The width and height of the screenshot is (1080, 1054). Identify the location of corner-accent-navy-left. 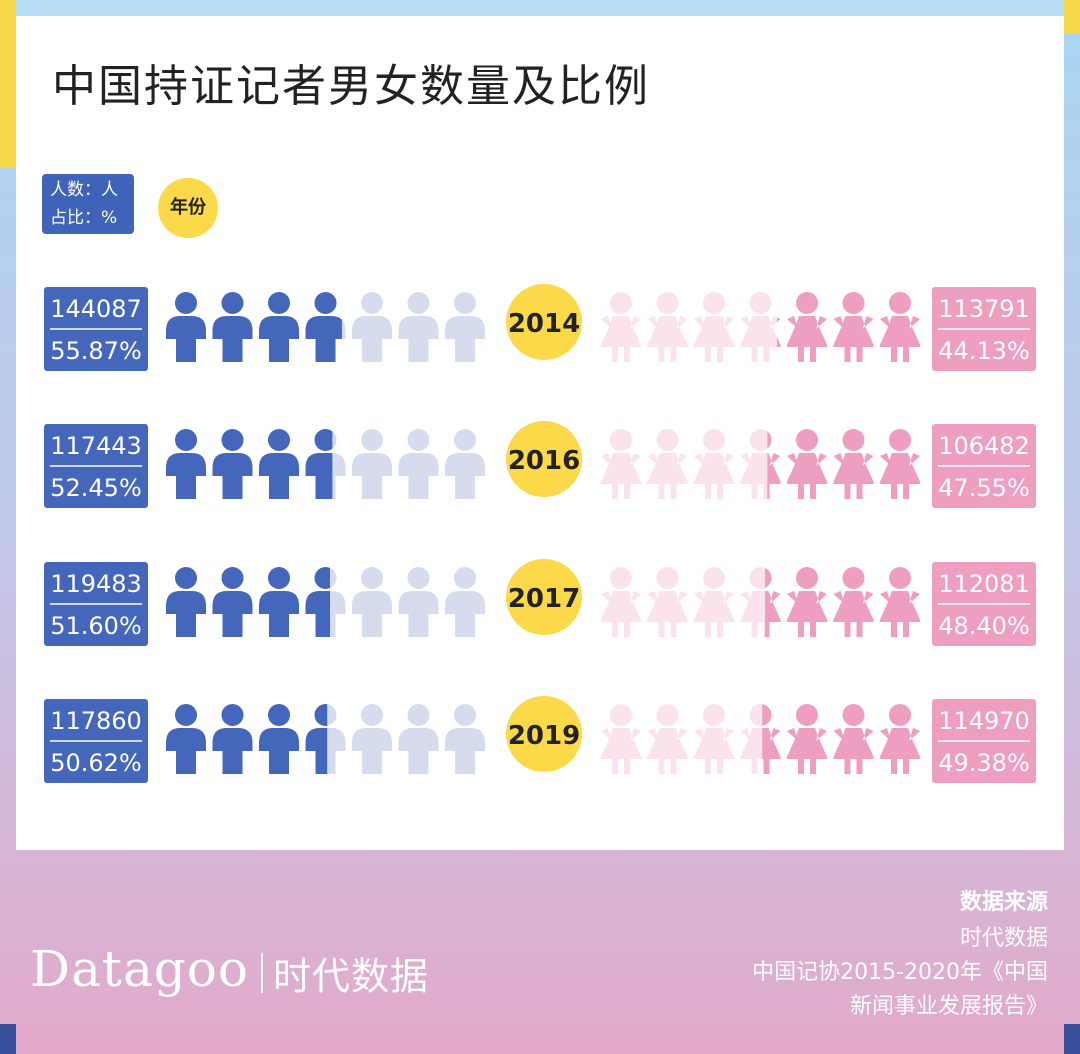
(8, 1039).